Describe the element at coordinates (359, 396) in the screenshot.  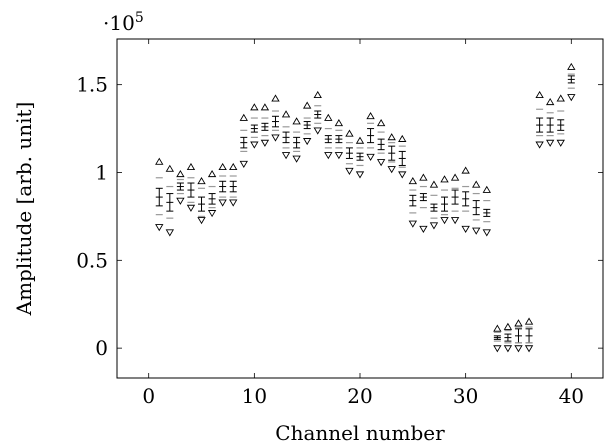
I see `x-tick-label: 20` at that location.